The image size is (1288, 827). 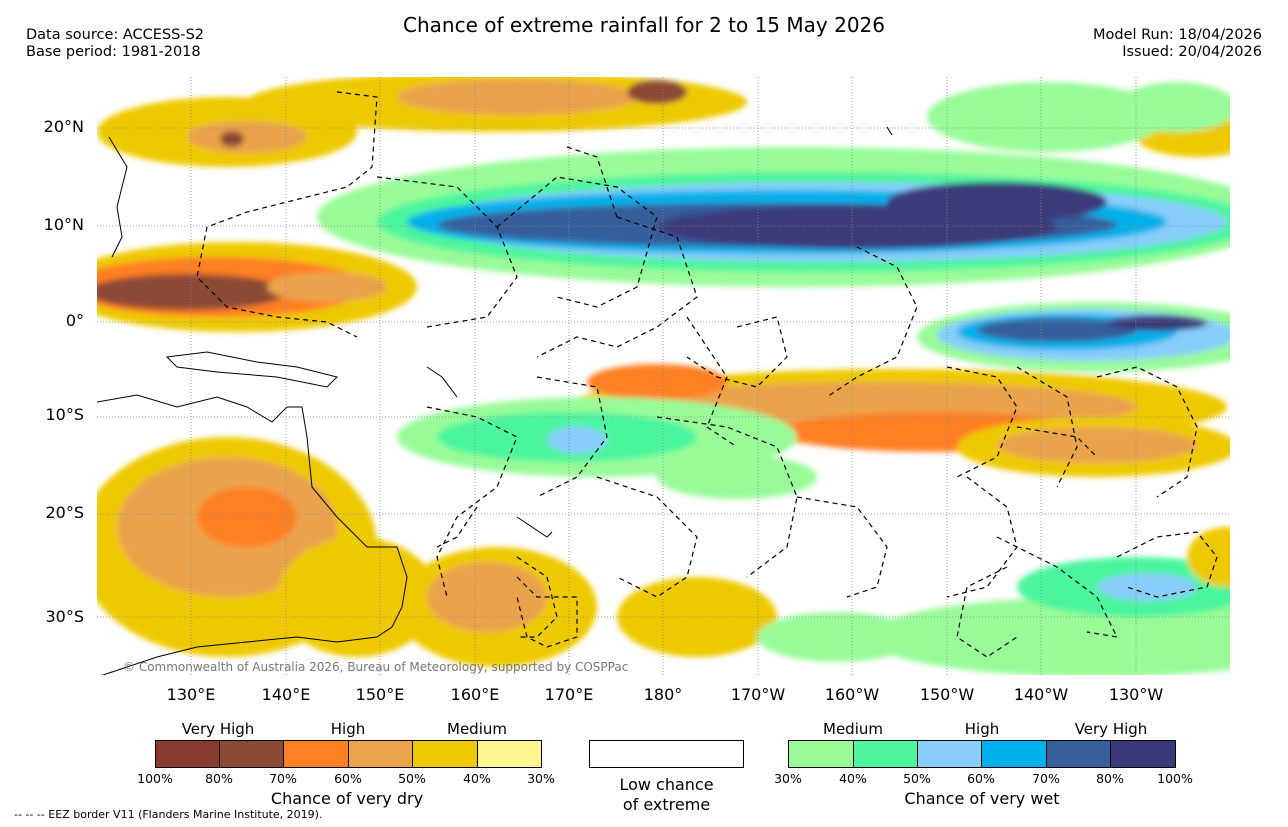 I want to click on model-run-label: Model Run: 18/04/2026, so click(x=1177, y=35).